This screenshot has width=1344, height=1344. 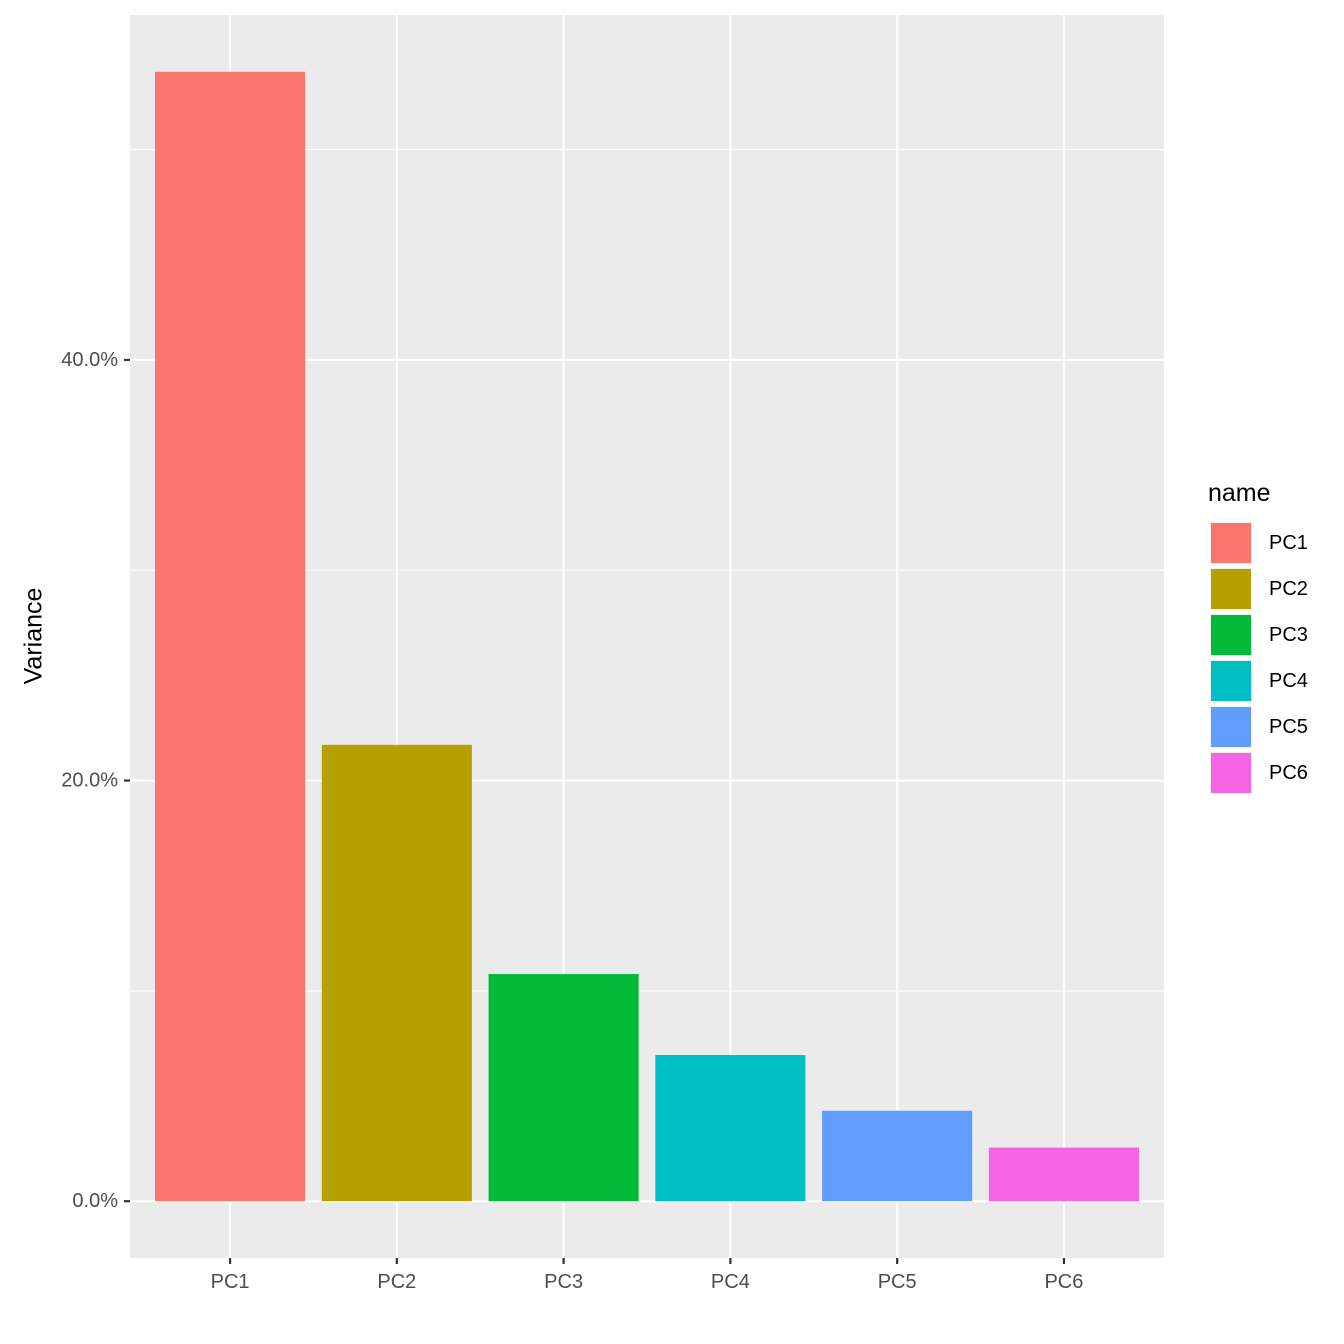 I want to click on x-axis: PC1 PC2 PC3 PC4 PC5 PC6, so click(x=647, y=1275).